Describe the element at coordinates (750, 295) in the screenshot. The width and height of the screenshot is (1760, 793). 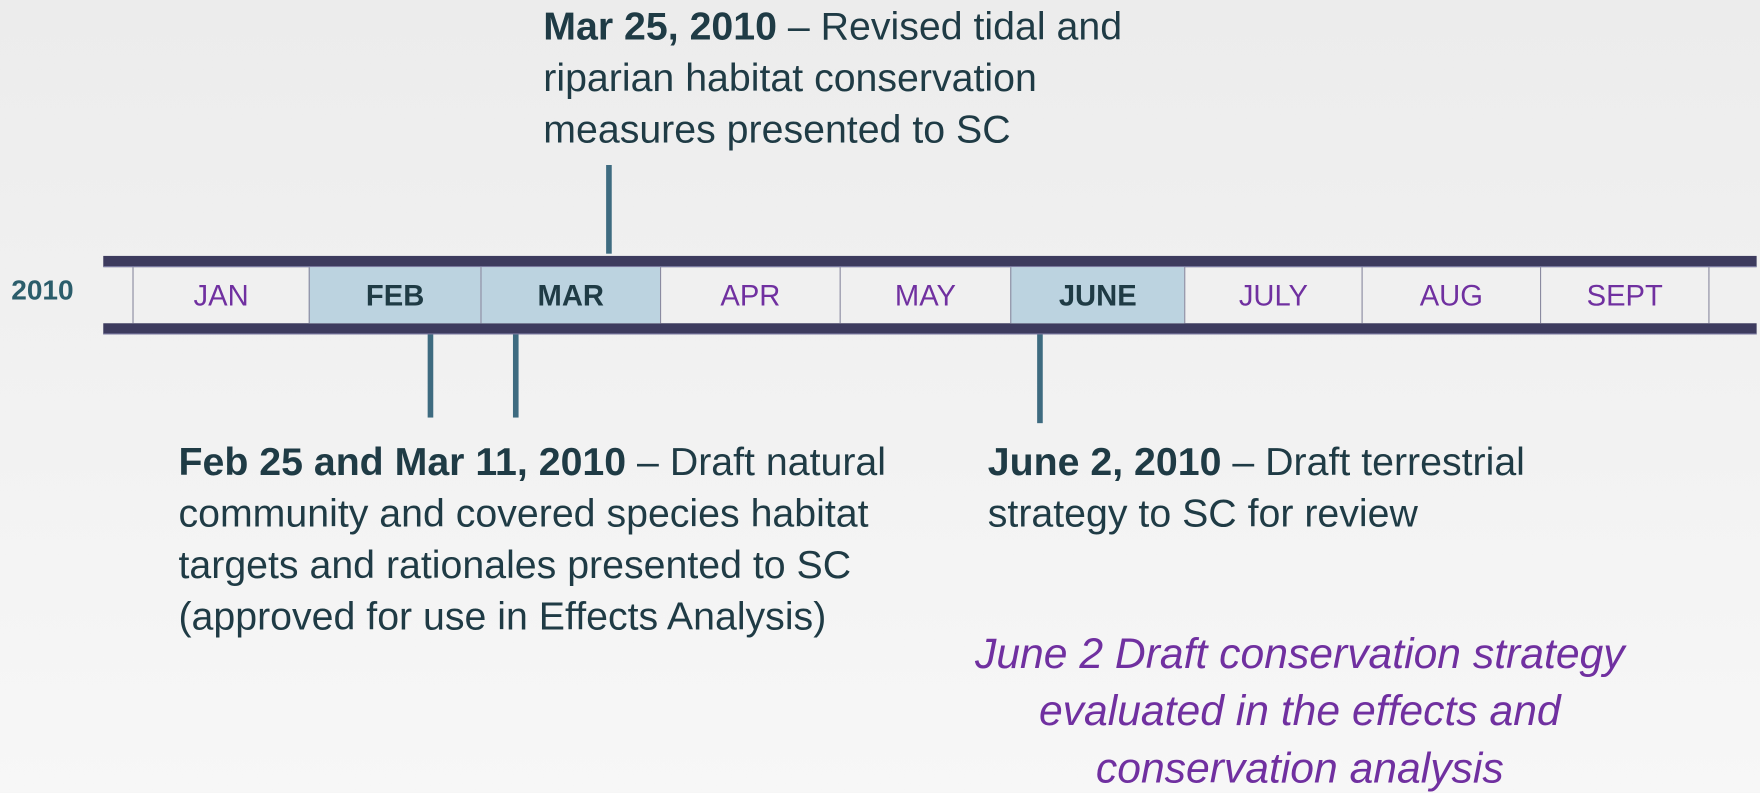
I see `month-cell: APR` at that location.